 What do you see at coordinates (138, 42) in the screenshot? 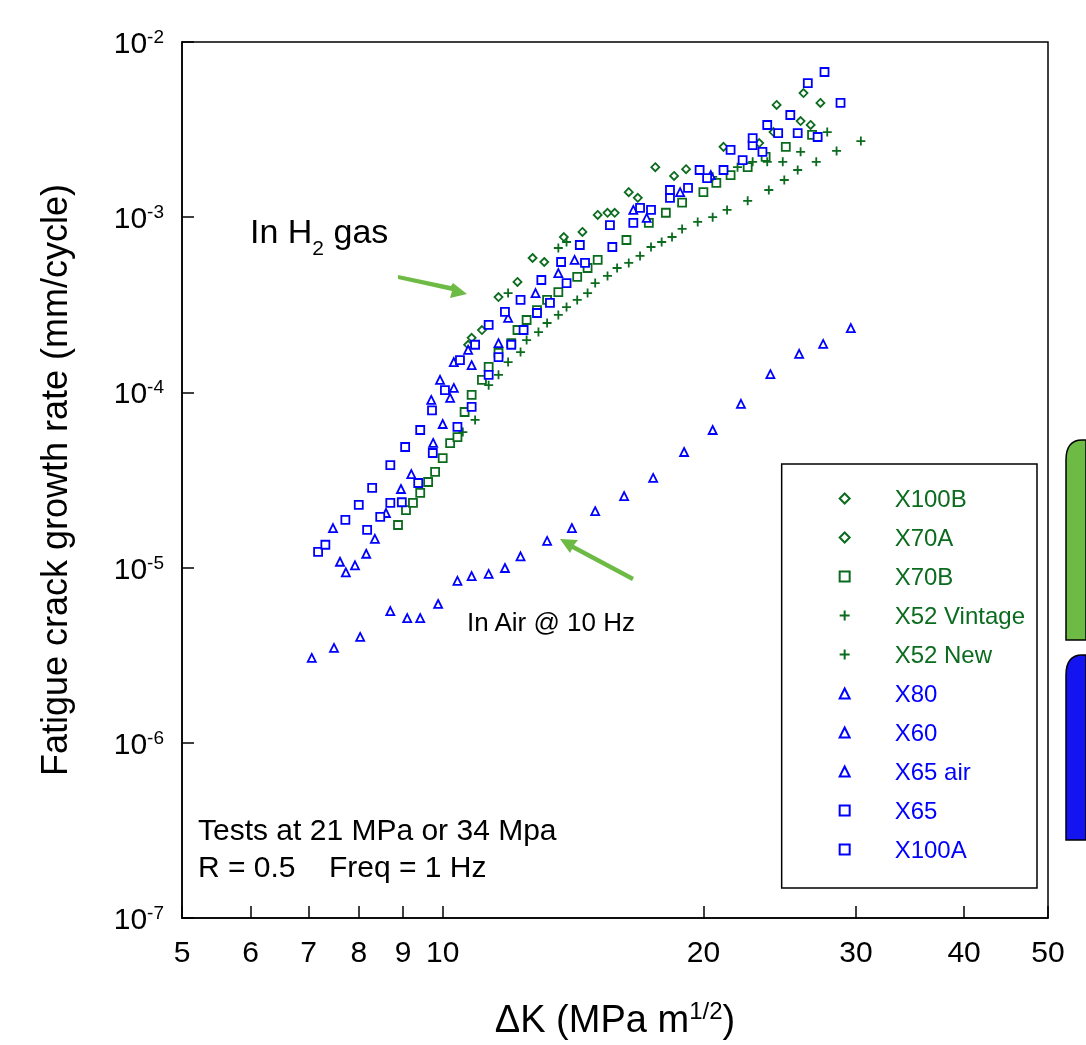
I see `y-tick-label: 10$^{-2}$` at bounding box center [138, 42].